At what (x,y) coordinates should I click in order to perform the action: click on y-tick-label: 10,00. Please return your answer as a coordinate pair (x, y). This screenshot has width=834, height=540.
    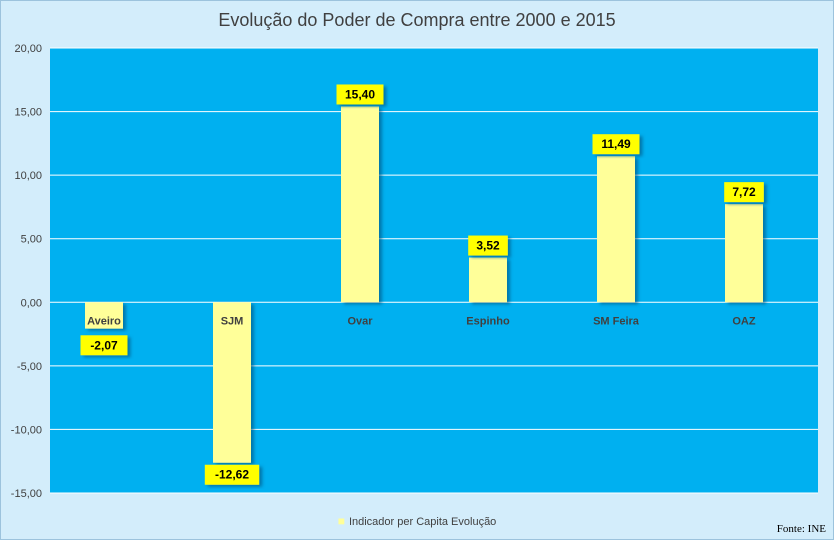
    Looking at the image, I should click on (28, 176).